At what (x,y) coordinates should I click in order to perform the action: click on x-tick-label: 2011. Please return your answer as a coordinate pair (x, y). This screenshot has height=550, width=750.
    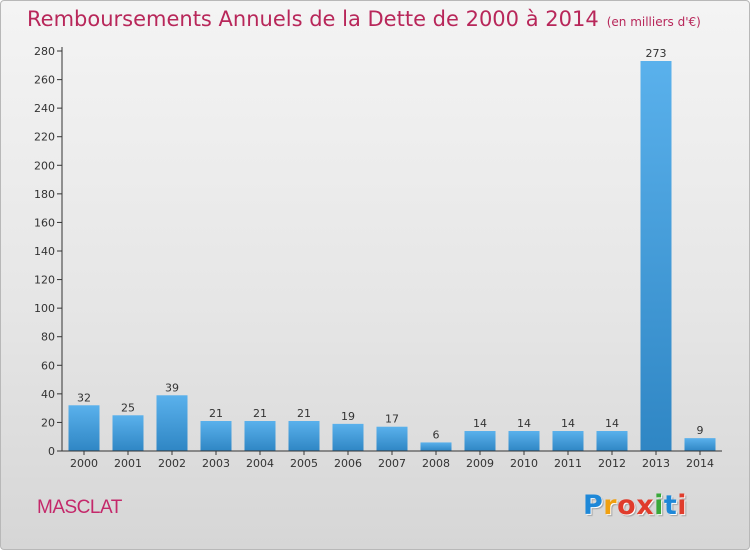
    Looking at the image, I should click on (568, 463).